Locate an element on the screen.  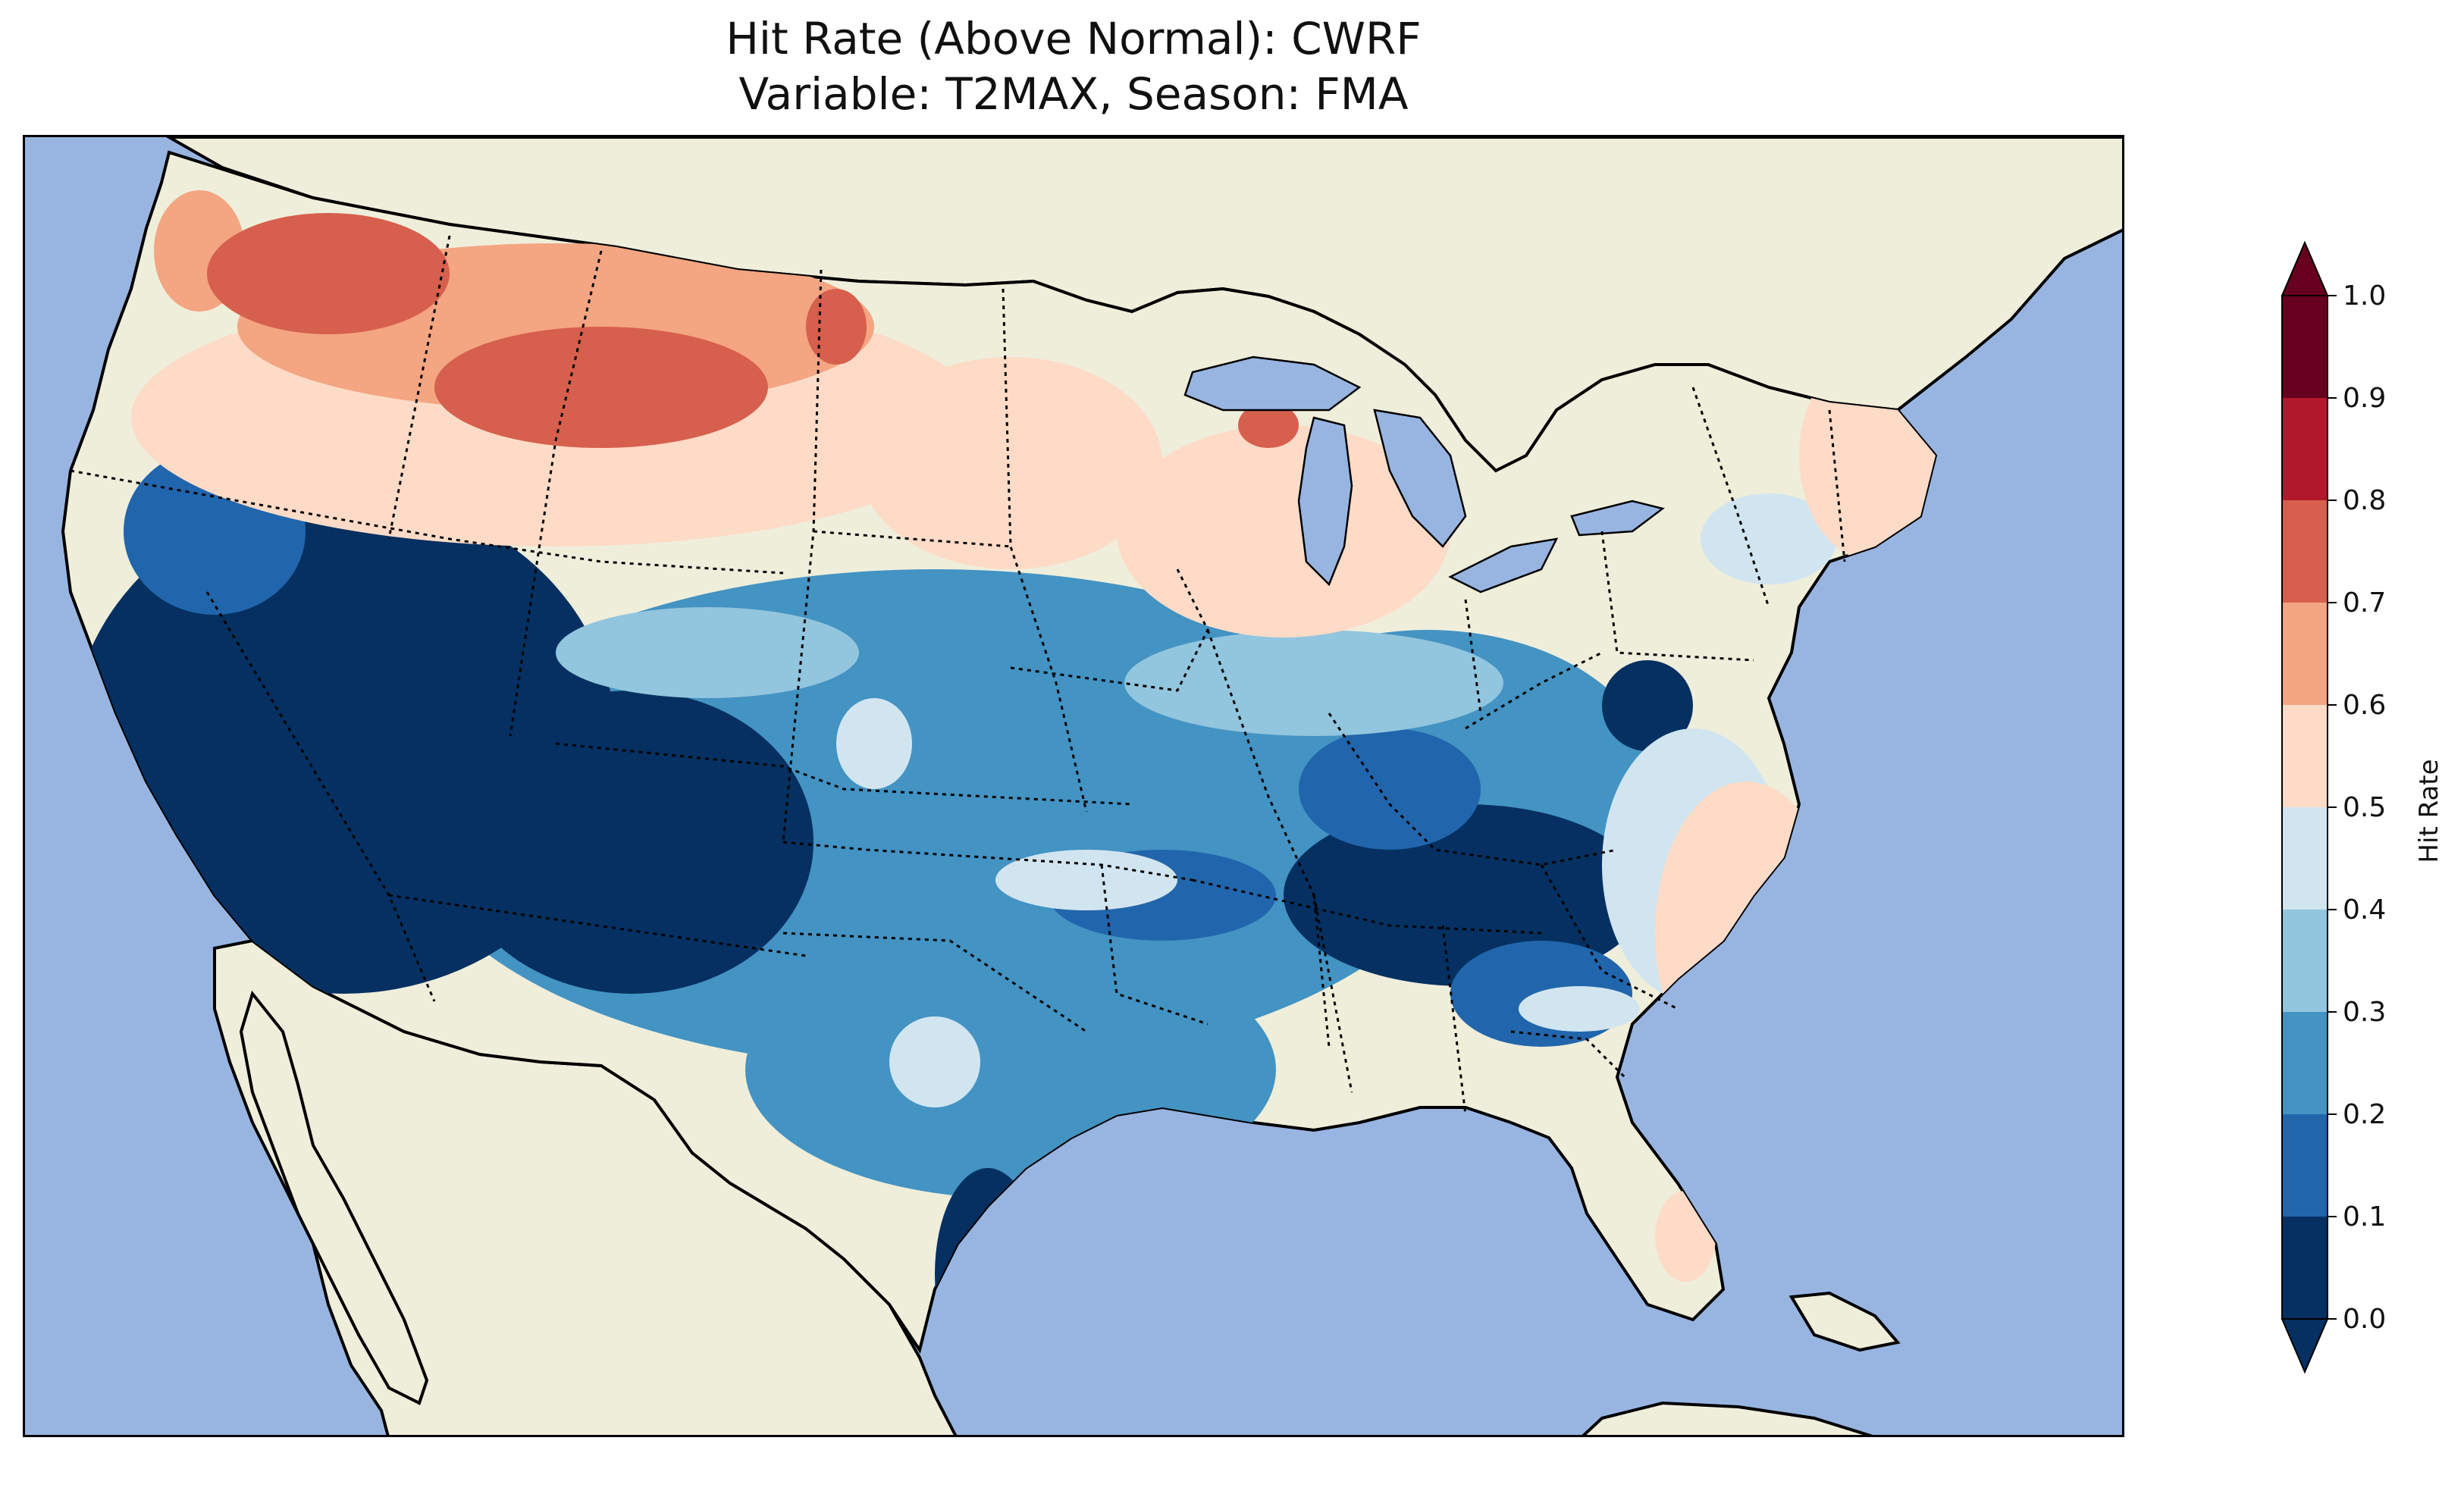
colorbar-extend-high is located at coordinates (2305, 268).